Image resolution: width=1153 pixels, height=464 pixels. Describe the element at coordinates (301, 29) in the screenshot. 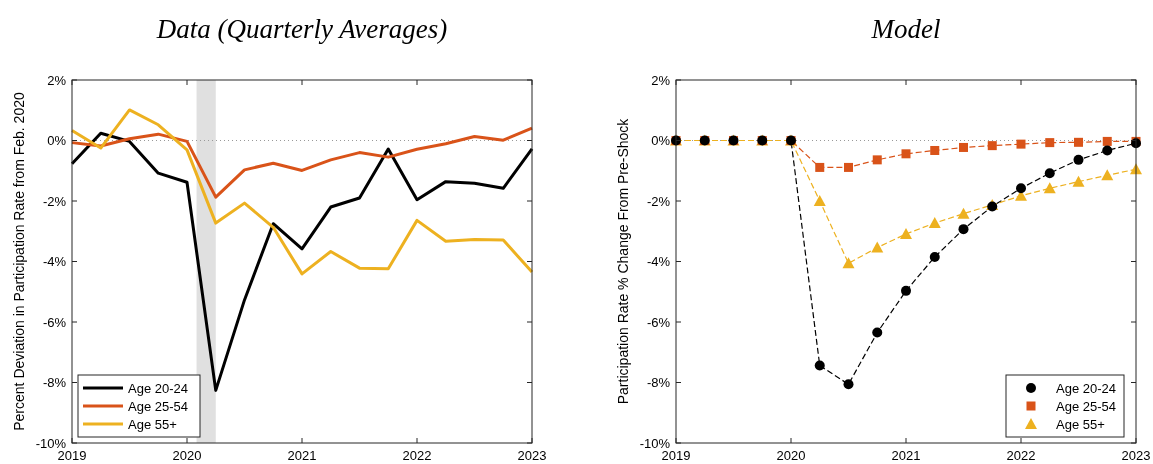

I see `chart-title: Data (Quarterly Averages)` at that location.